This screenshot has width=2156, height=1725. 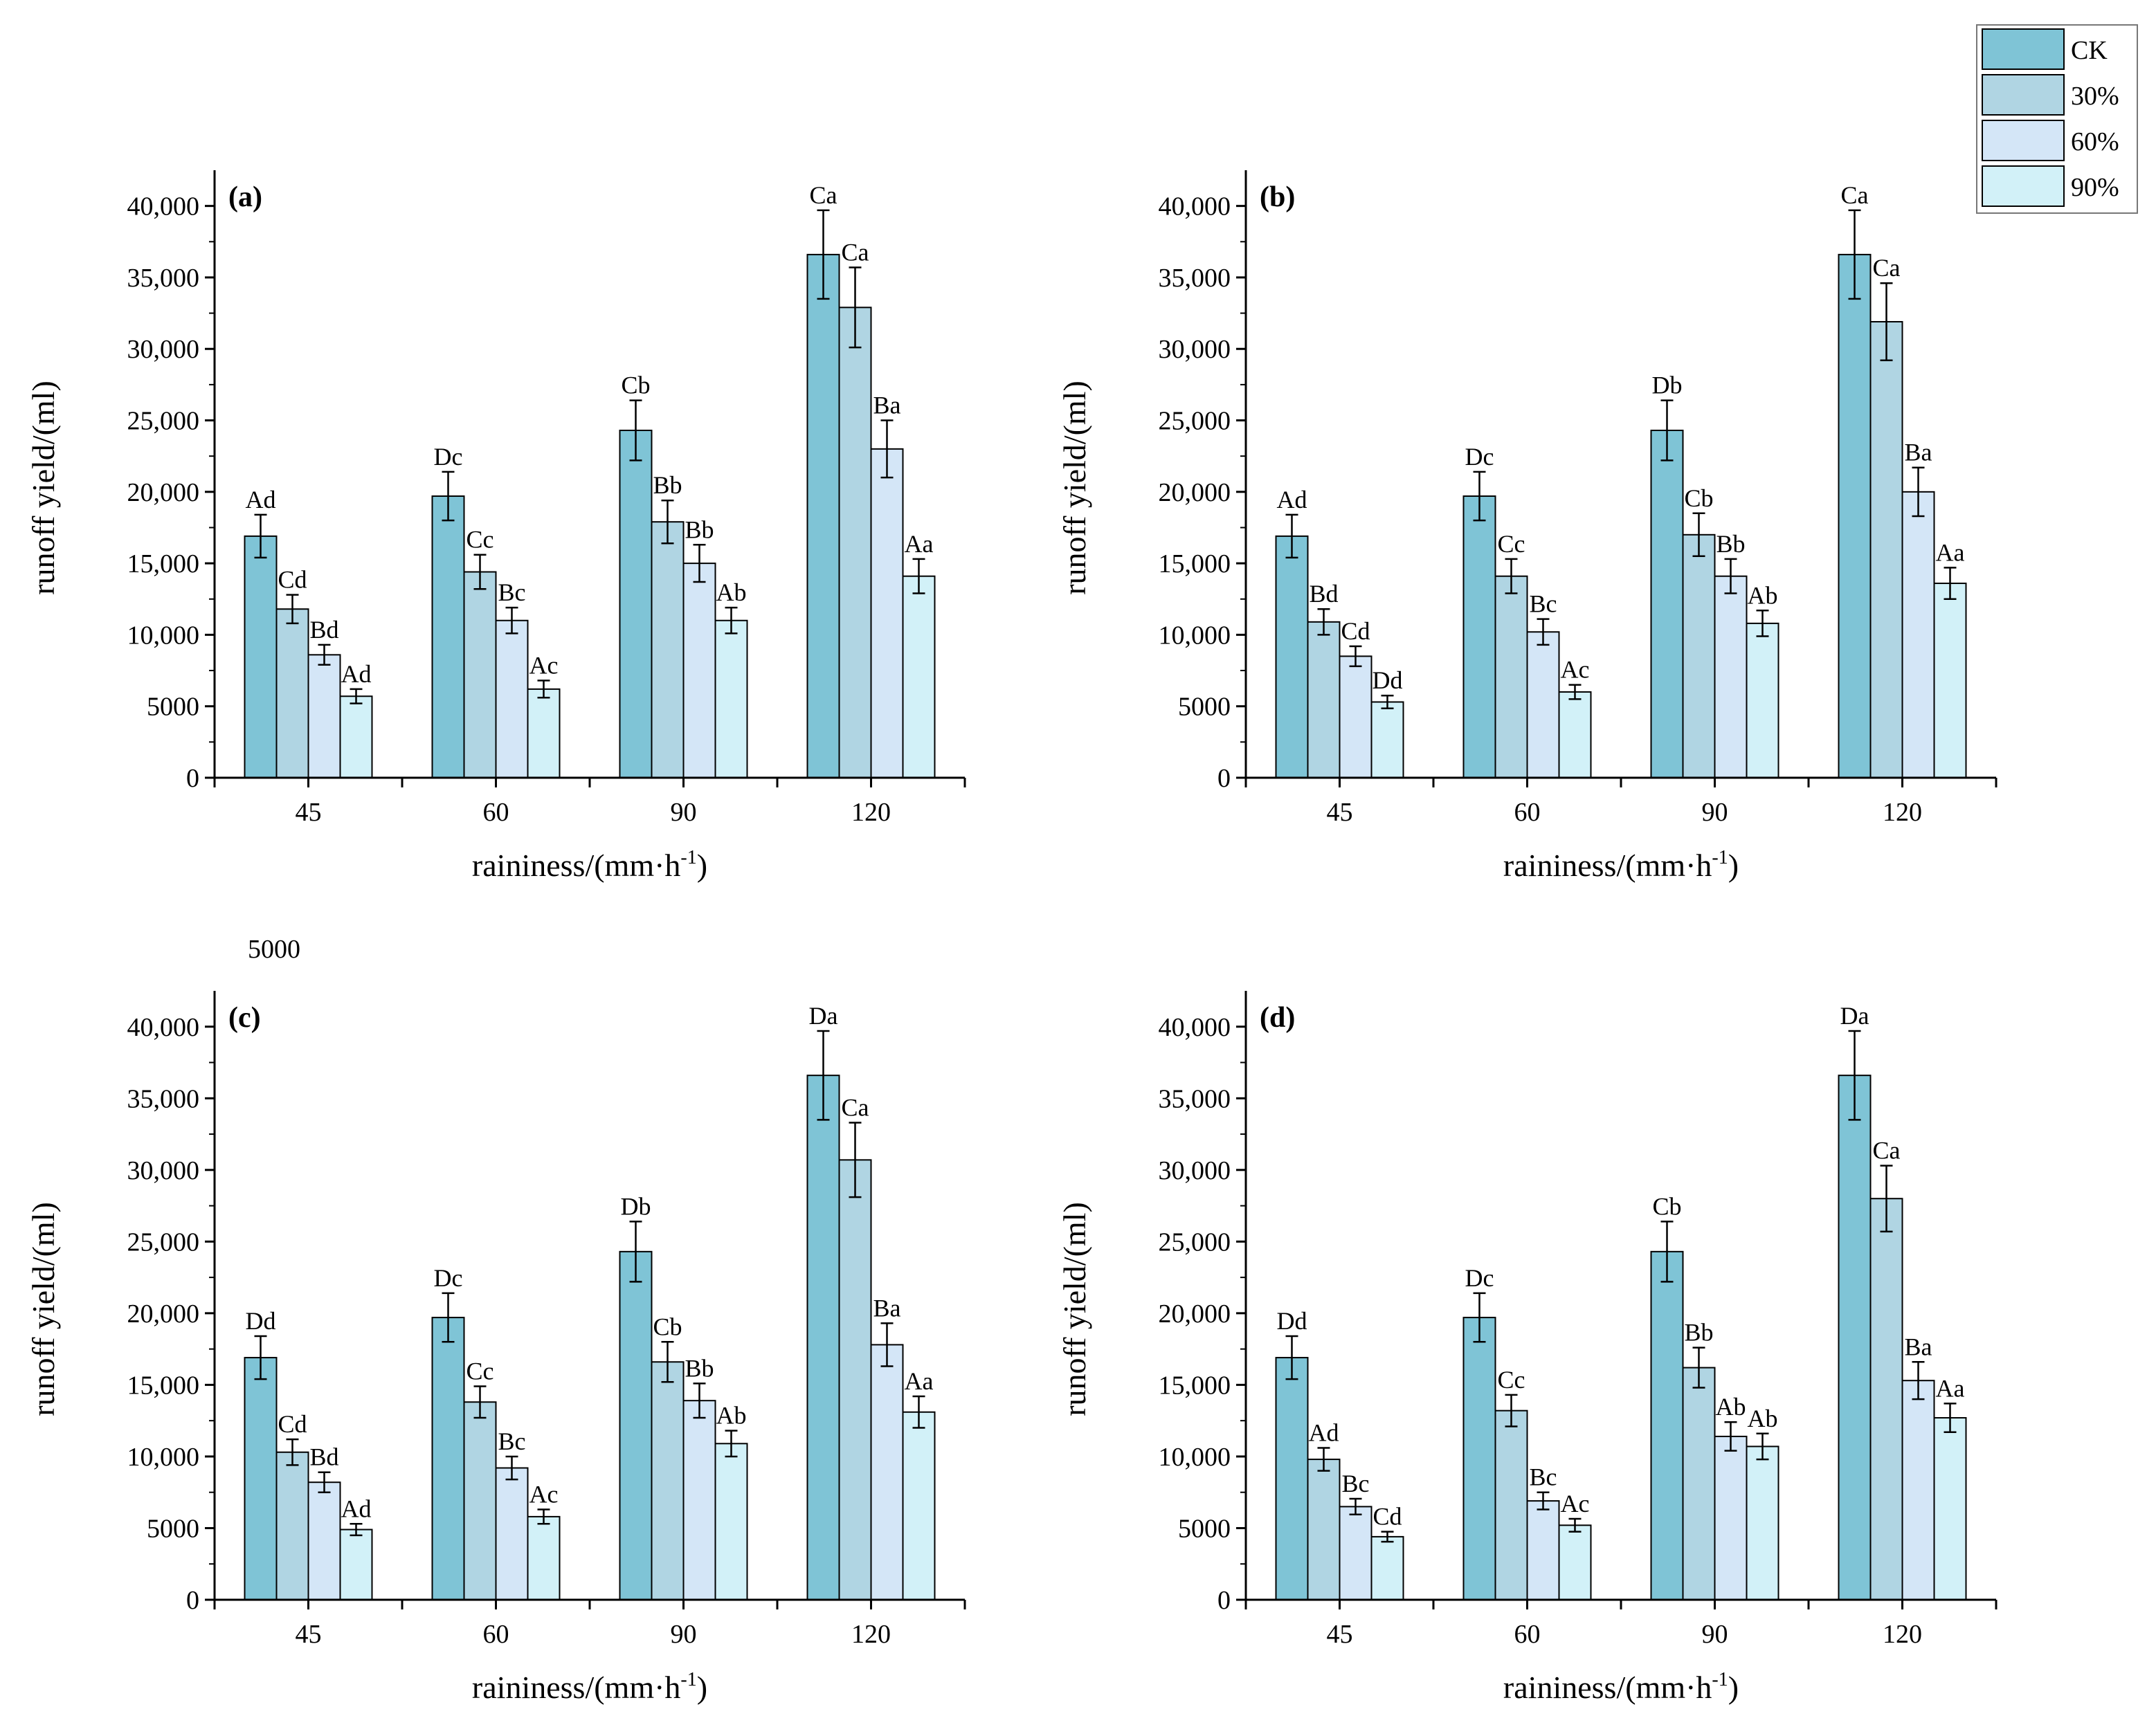 I want to click on significance-label: Ba, so click(x=887, y=1308).